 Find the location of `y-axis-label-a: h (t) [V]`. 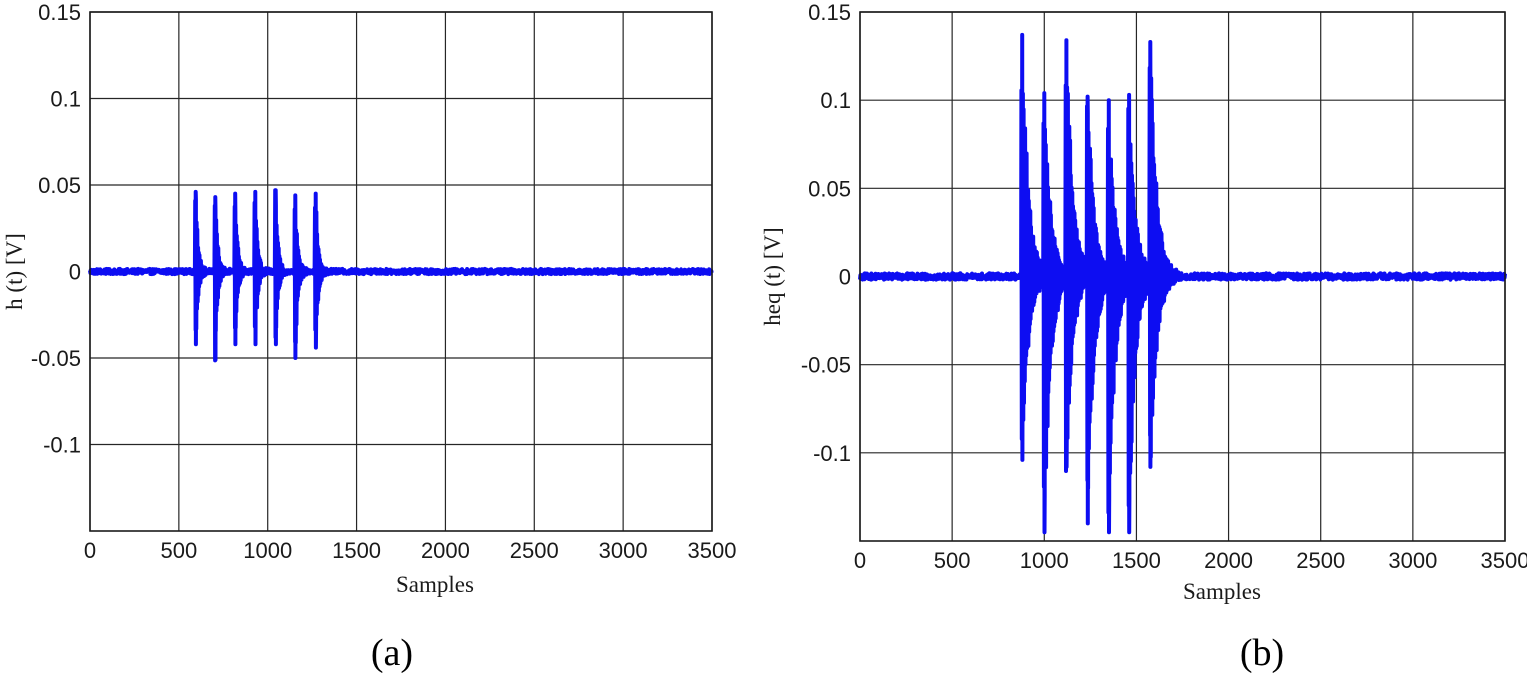

y-axis-label-a: h (t) [V] is located at coordinates (14, 271).